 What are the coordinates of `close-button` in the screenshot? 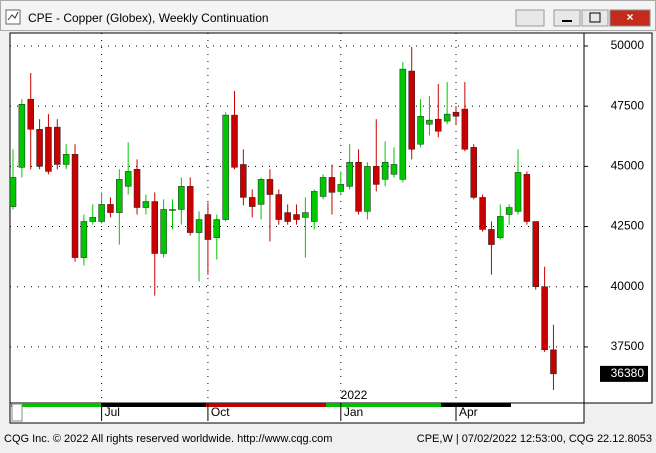 It's located at (630, 18).